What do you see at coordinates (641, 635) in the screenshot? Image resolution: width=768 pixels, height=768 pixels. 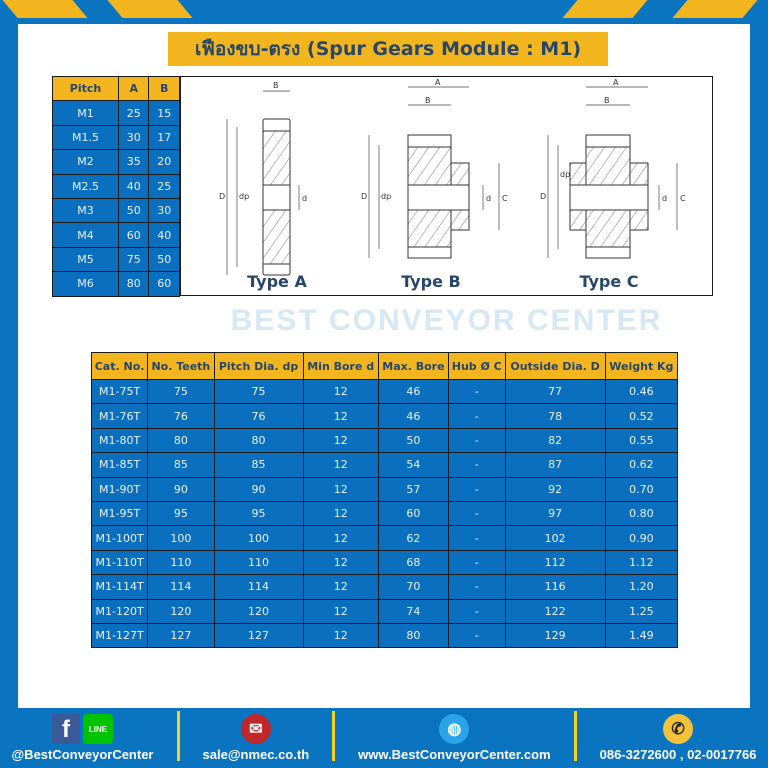 I see `table-cell: 1.49` at bounding box center [641, 635].